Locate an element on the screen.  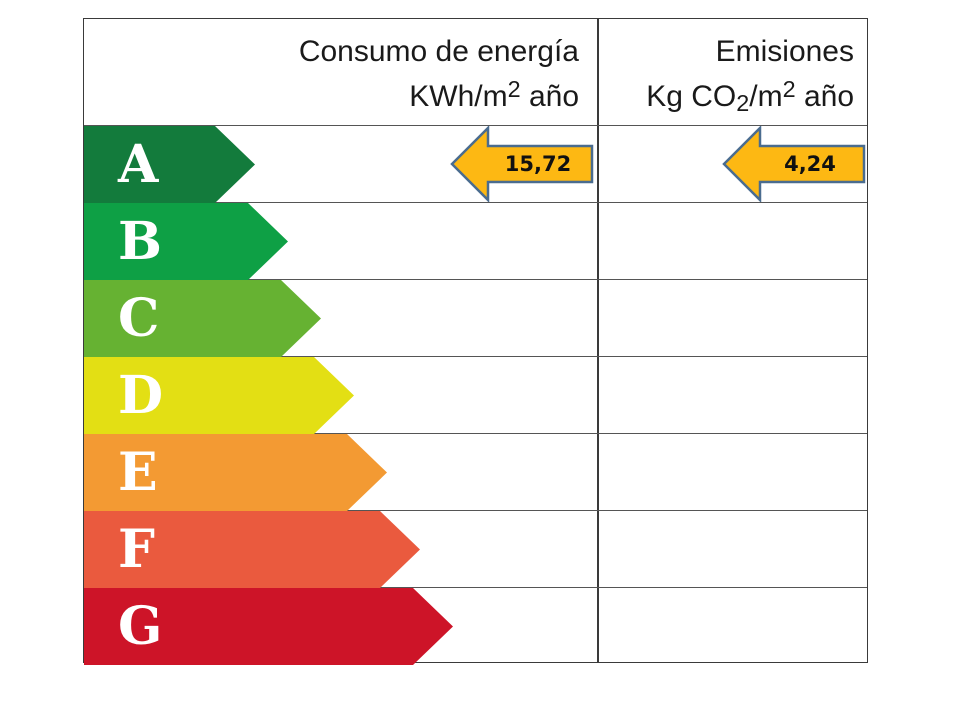
energy-header: Consumo de energía KWh/m2 año is located at coordinates (340, 72).